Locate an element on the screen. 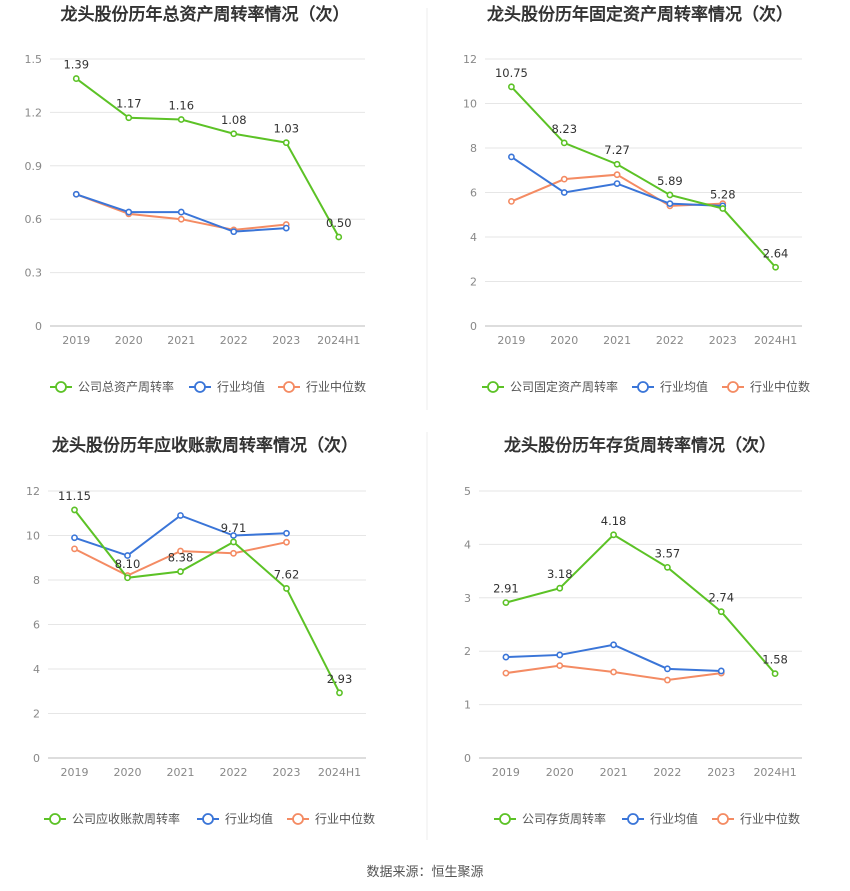 This screenshot has height=891, width=850. legend-label: 公司应收账款周转率 is located at coordinates (126, 818).